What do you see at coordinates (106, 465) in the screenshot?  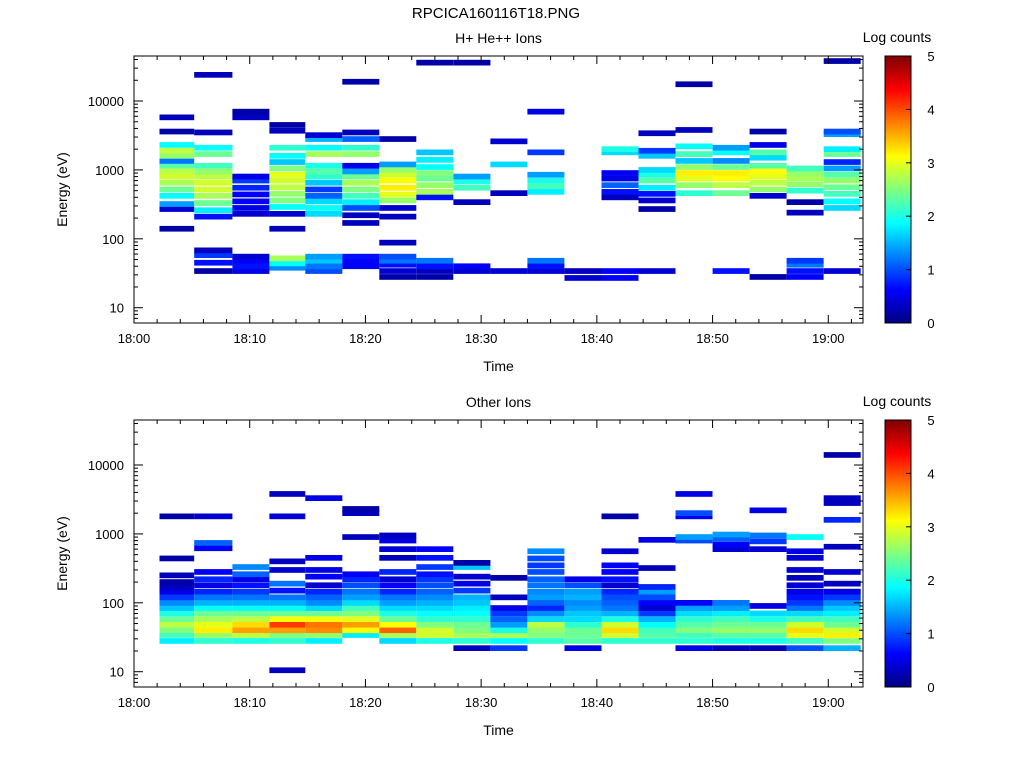 I see `y-tick-label: 10000` at bounding box center [106, 465].